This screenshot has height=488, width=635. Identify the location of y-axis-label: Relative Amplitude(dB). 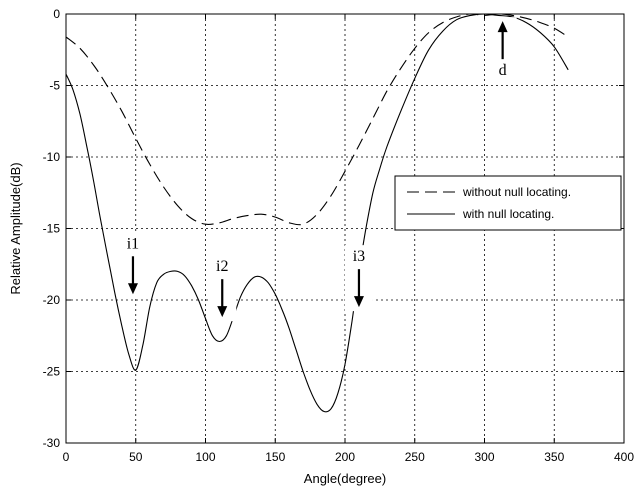
(15, 228).